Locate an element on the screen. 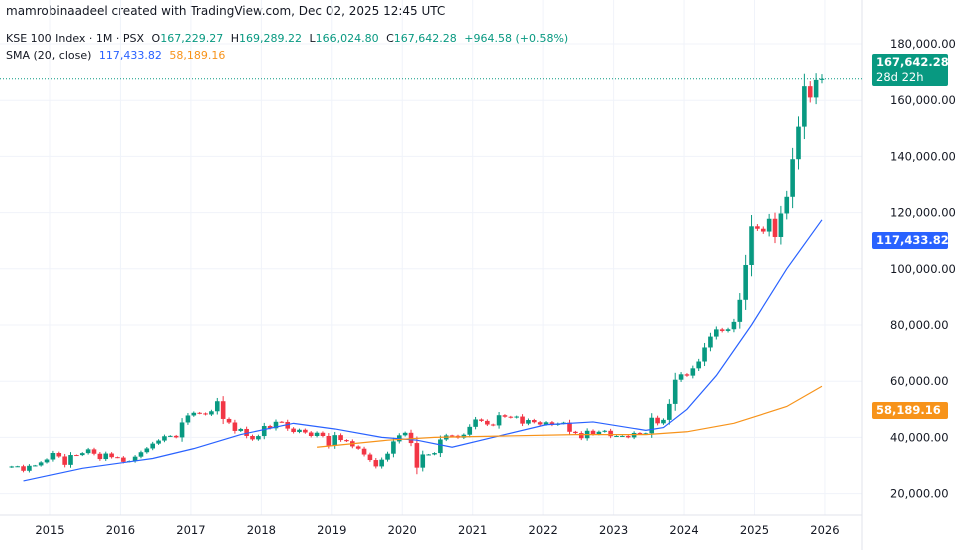  y-tick-label: 100,000.00 is located at coordinates (923, 269).